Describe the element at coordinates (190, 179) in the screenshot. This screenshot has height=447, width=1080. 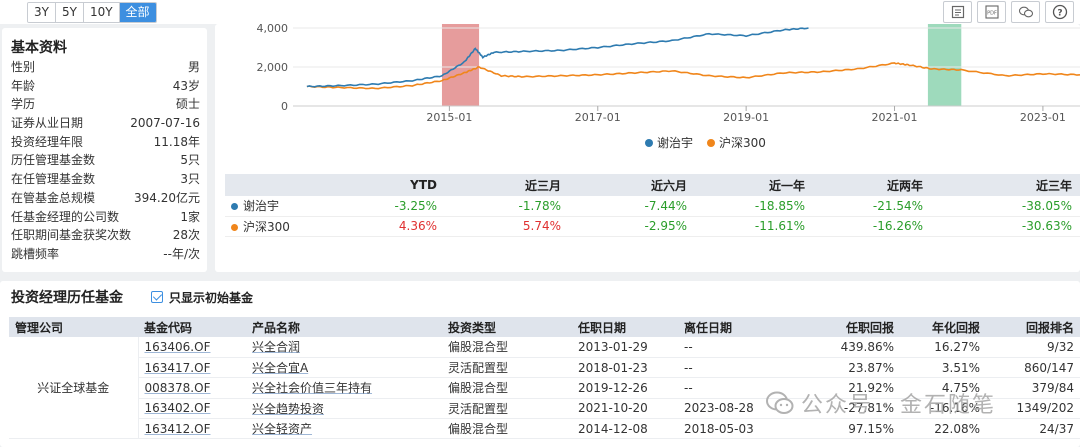
I see `basic-info-value: 3只` at that location.